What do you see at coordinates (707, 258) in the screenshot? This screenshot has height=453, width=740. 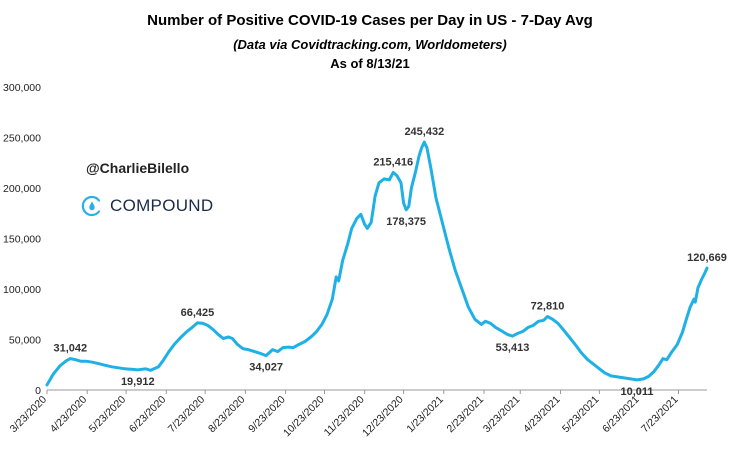 I see `data-label: 120,669` at bounding box center [707, 258].